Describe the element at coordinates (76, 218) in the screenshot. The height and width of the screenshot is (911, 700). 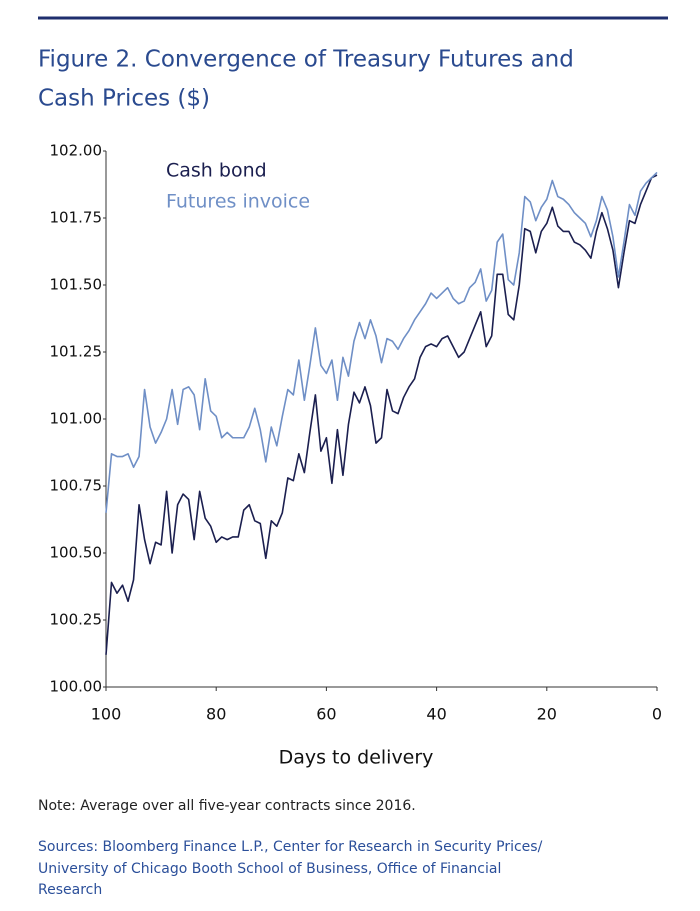
I see `y-tick-label: 101.75` at that location.